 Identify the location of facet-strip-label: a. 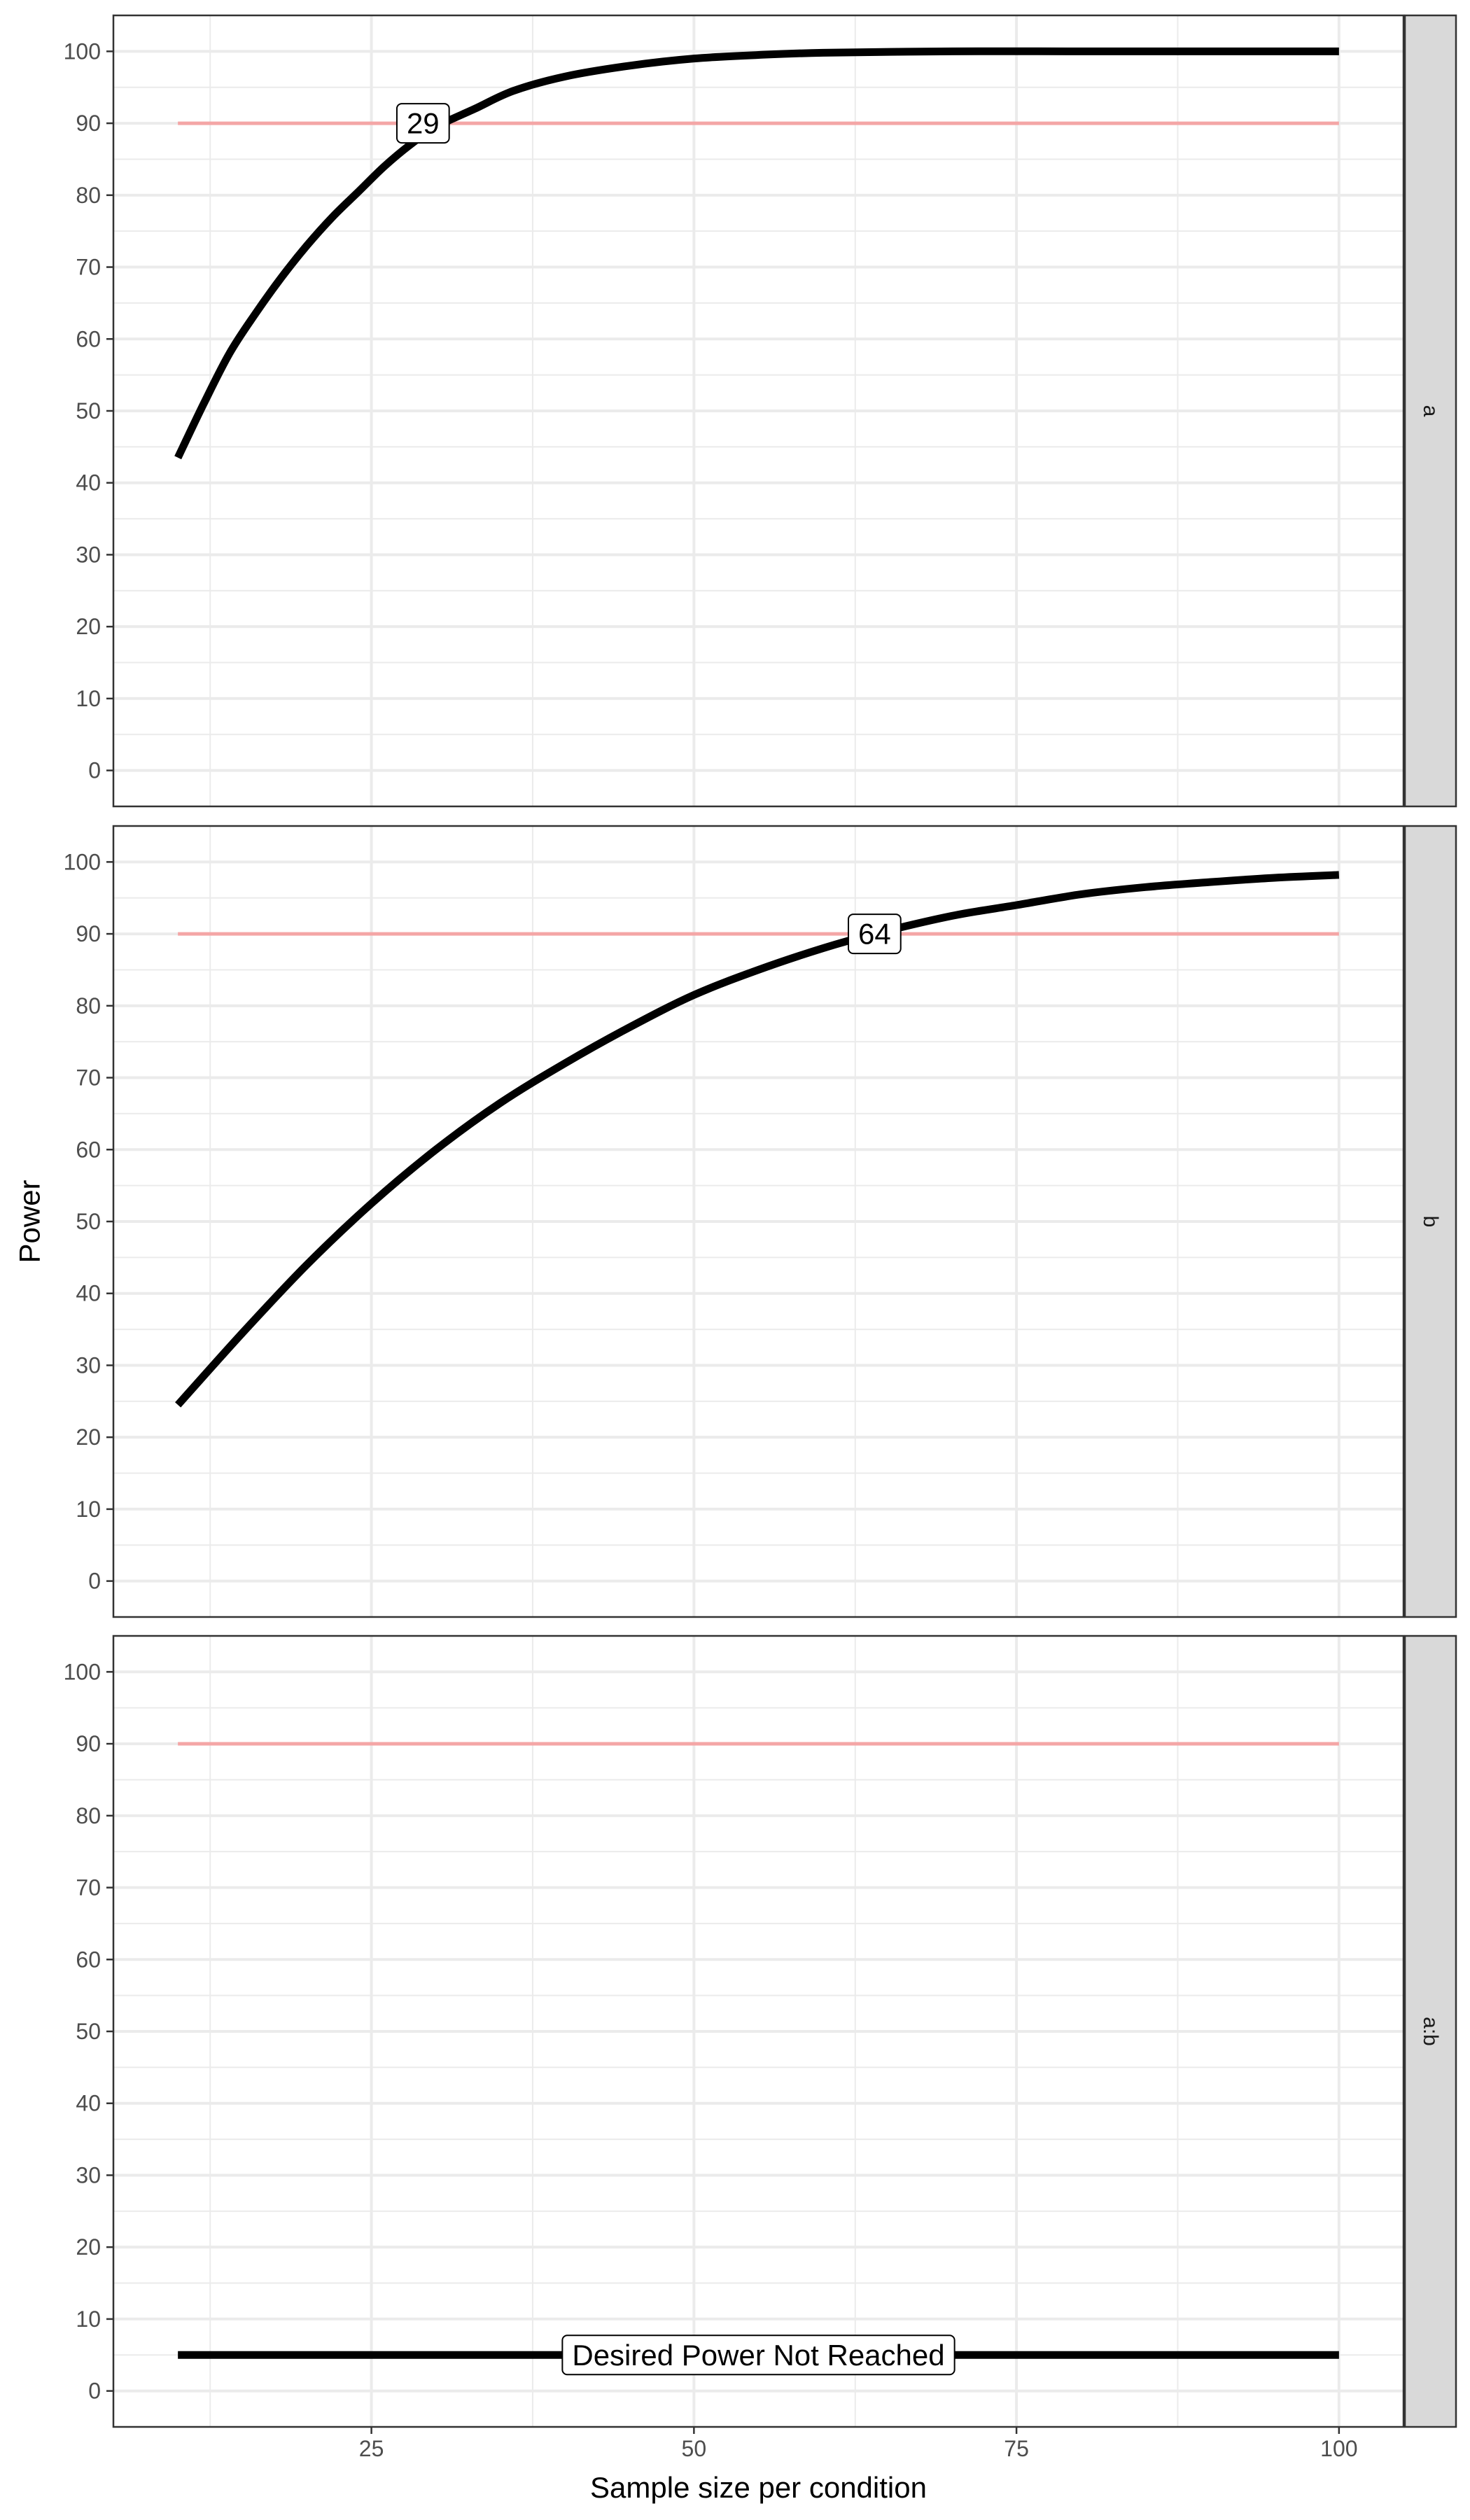
(1430, 411).